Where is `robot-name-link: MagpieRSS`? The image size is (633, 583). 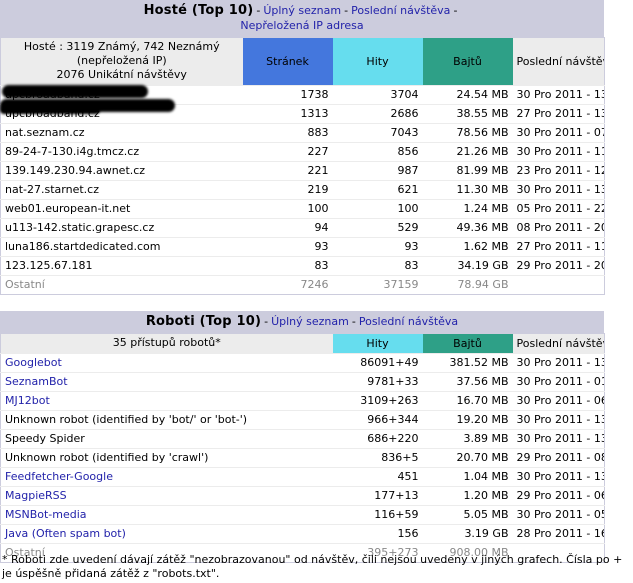
robot-name-link: MagpieRSS is located at coordinates (36, 495).